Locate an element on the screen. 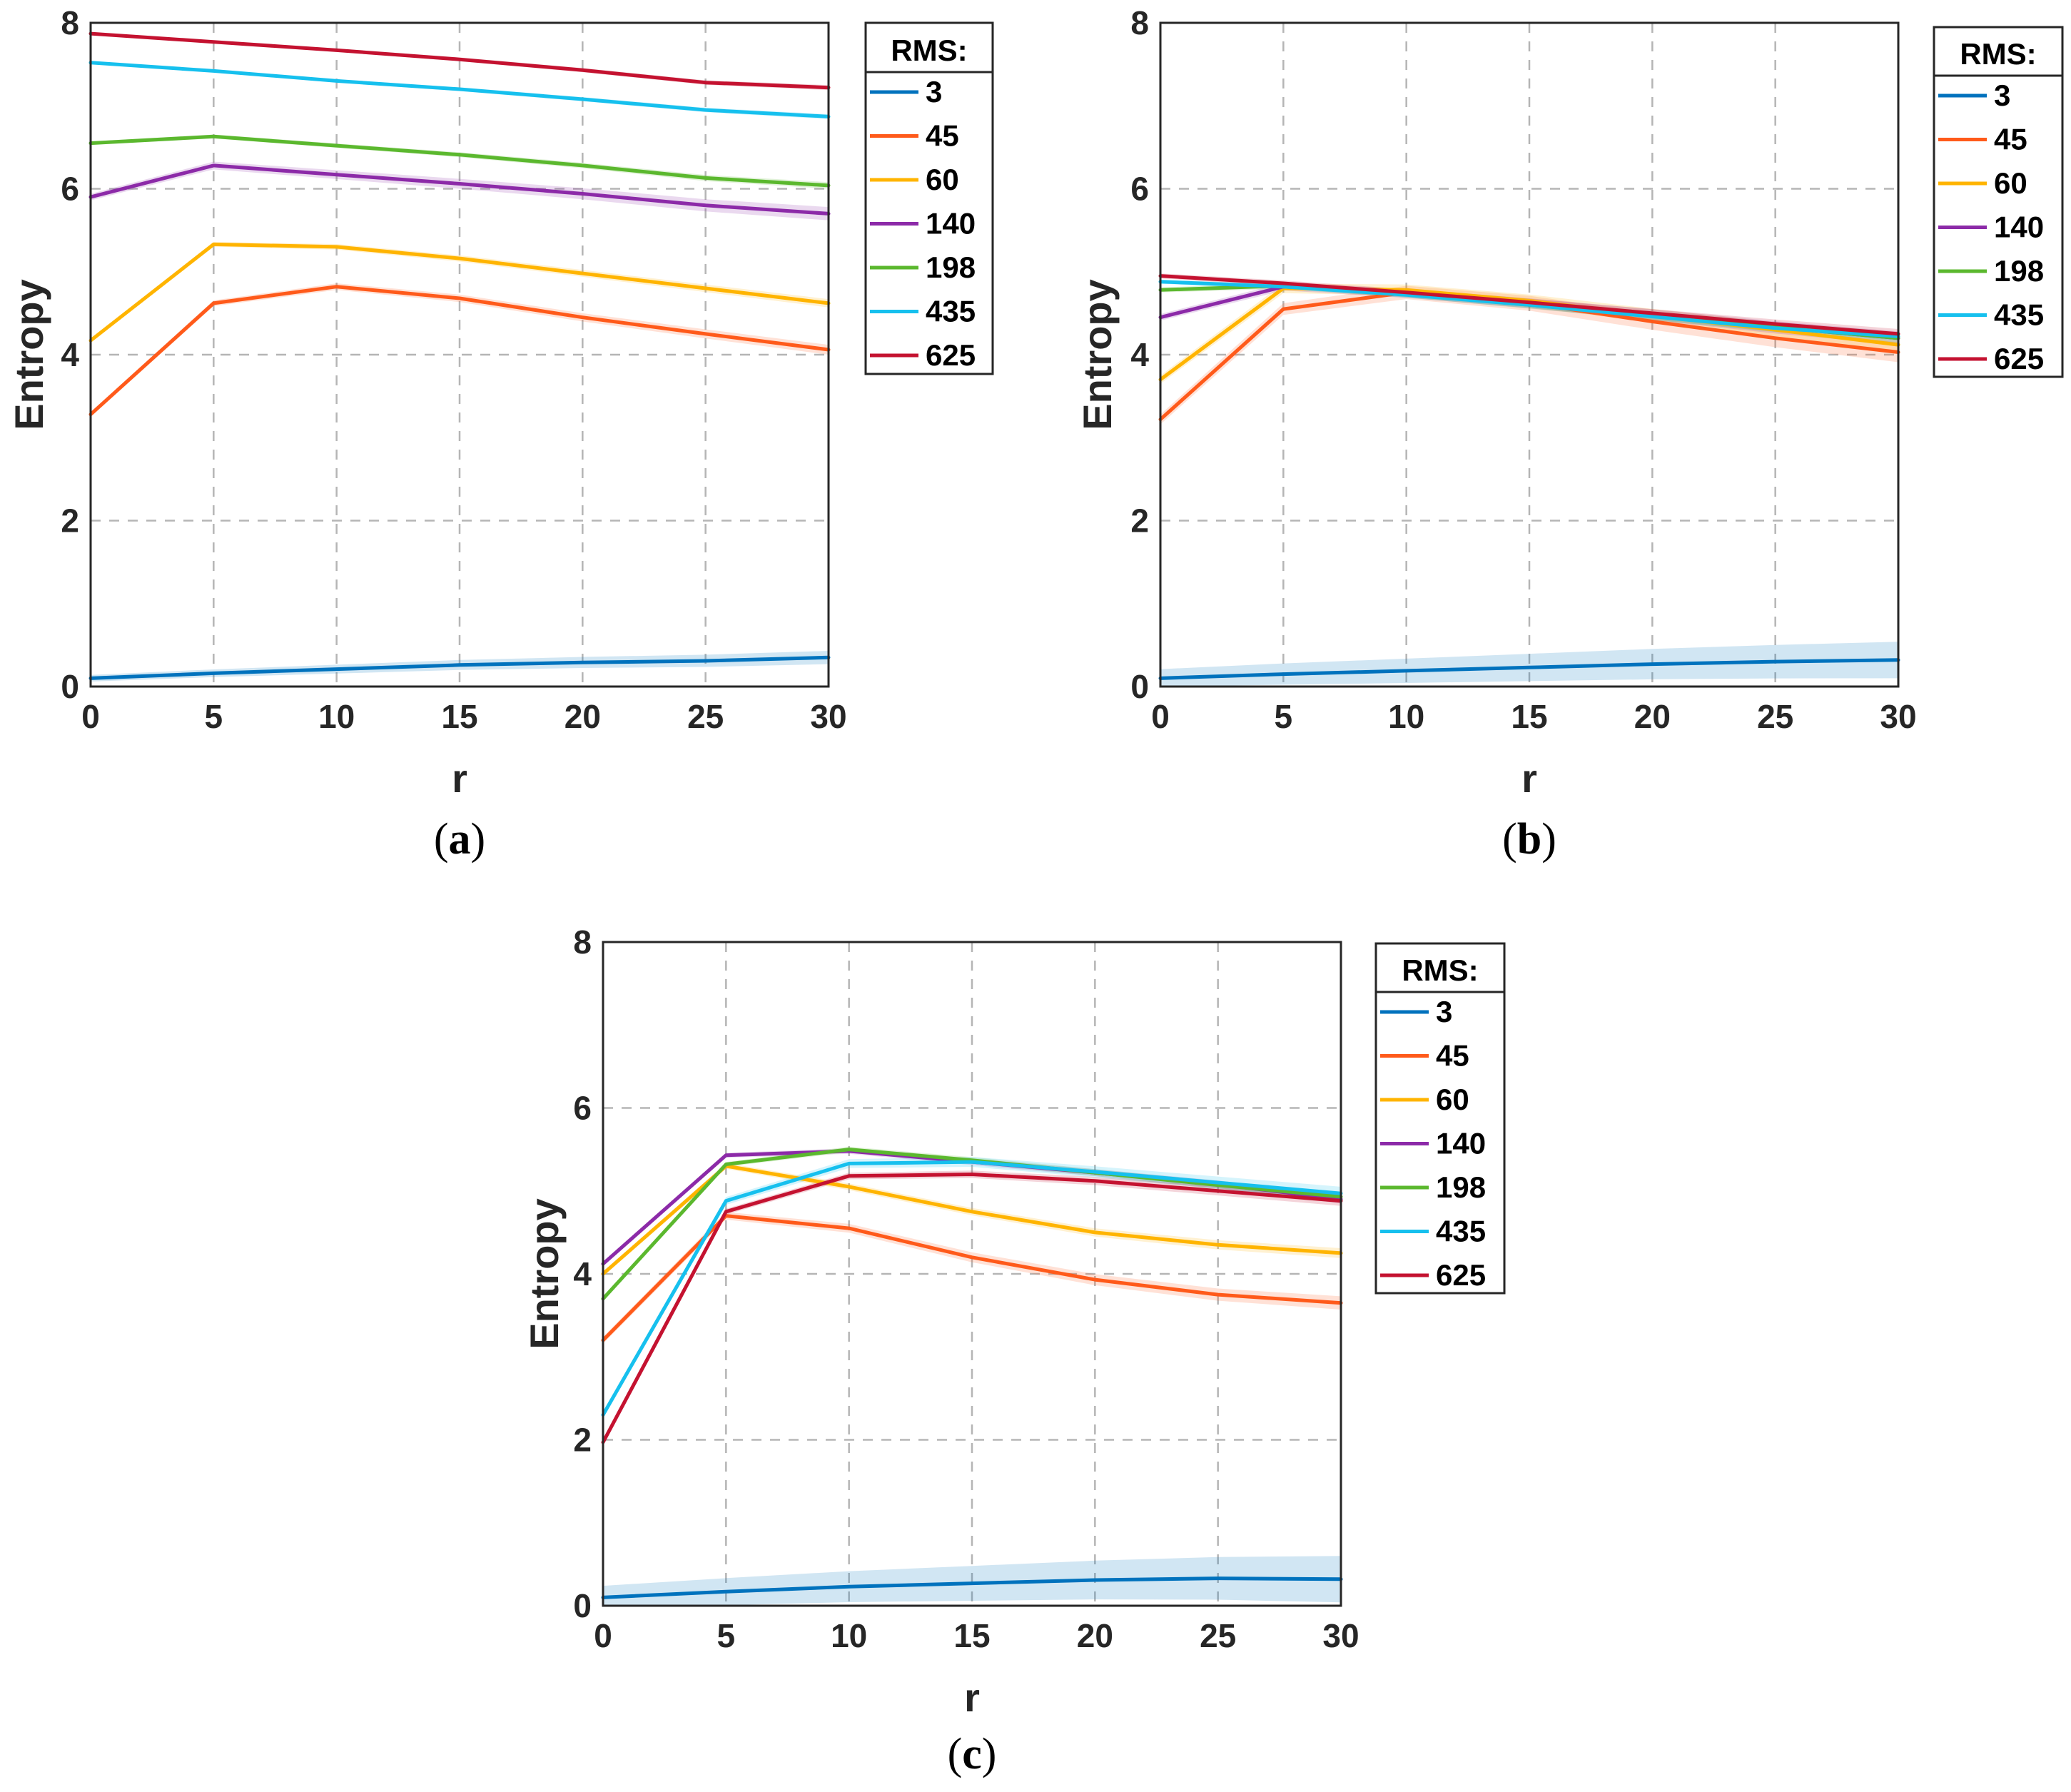  legend-item: 60 is located at coordinates (1424, 1099).